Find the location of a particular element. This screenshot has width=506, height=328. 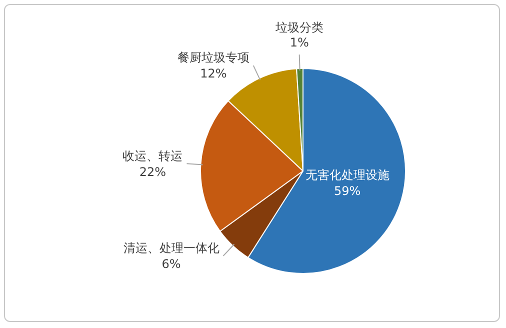

slice-label: 垃圾分类 is located at coordinates (299, 27).